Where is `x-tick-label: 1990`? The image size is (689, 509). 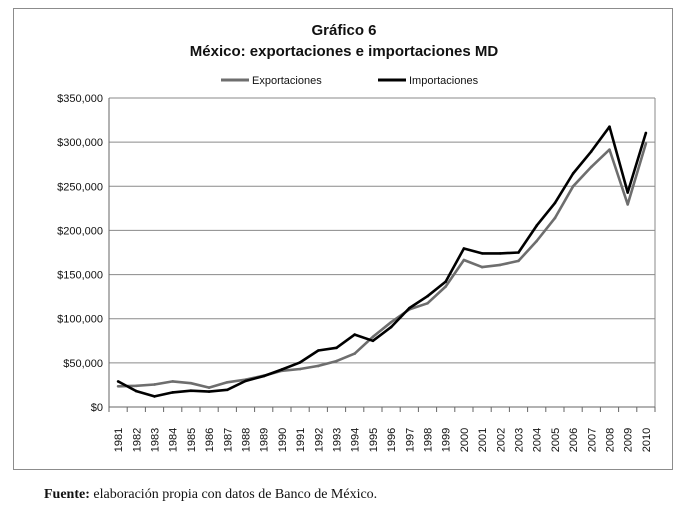 x-tick-label: 1990 is located at coordinates (283, 440).